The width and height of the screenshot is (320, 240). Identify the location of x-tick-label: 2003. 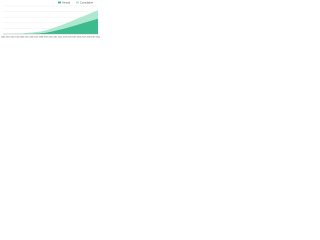
(17, 38).